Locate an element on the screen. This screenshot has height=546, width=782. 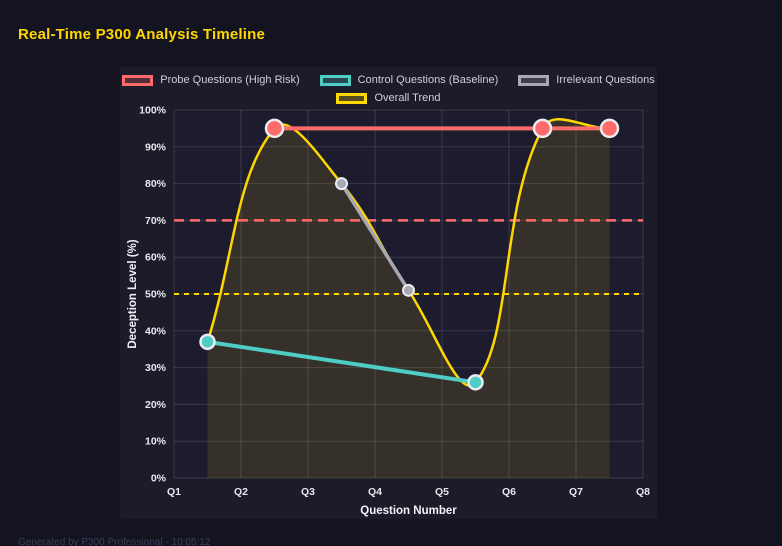
x-tick-label: Q6 is located at coordinates (509, 492).